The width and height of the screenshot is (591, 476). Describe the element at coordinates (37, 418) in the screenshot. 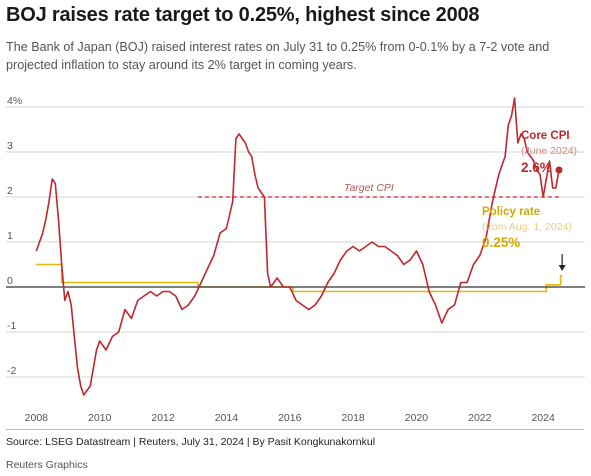

I see `x-tick-label: 2008` at that location.